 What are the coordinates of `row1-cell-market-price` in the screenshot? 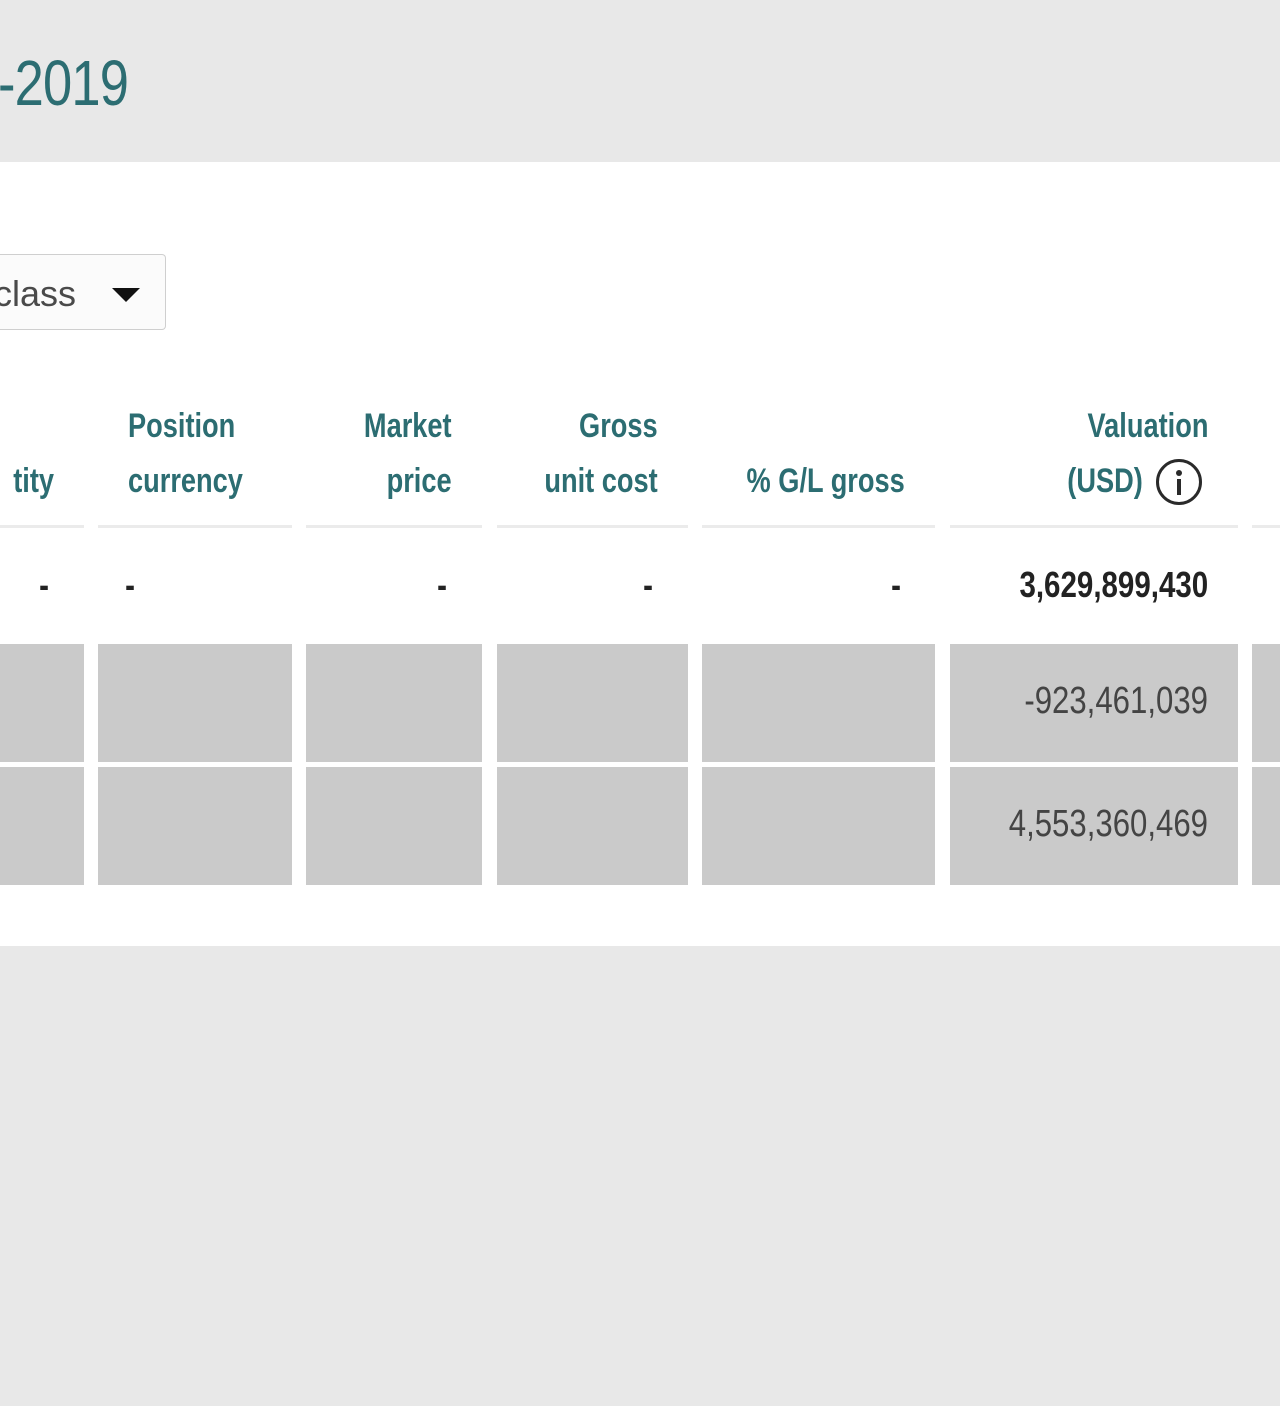 It's located at (394, 703).